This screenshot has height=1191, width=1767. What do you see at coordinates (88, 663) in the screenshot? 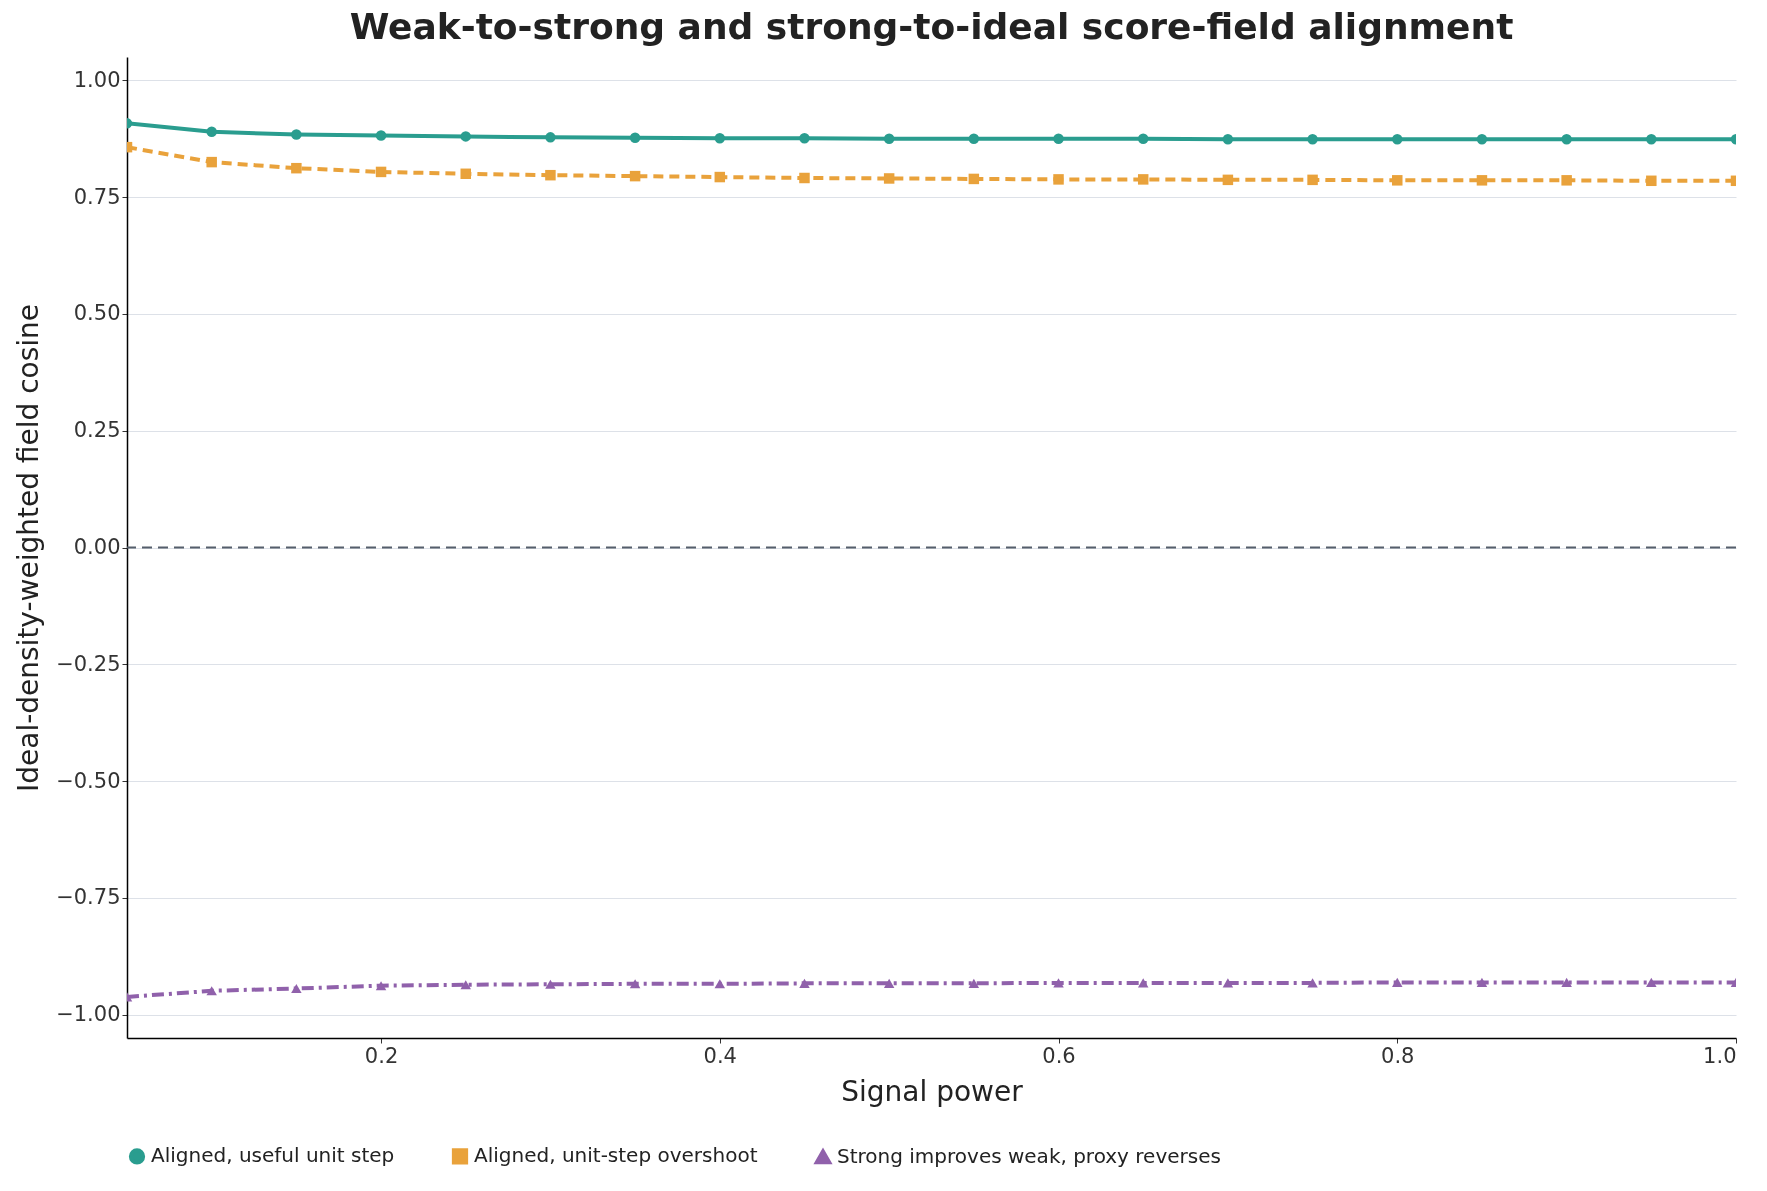
I see `y-tick-label: −0.25` at bounding box center [88, 663].